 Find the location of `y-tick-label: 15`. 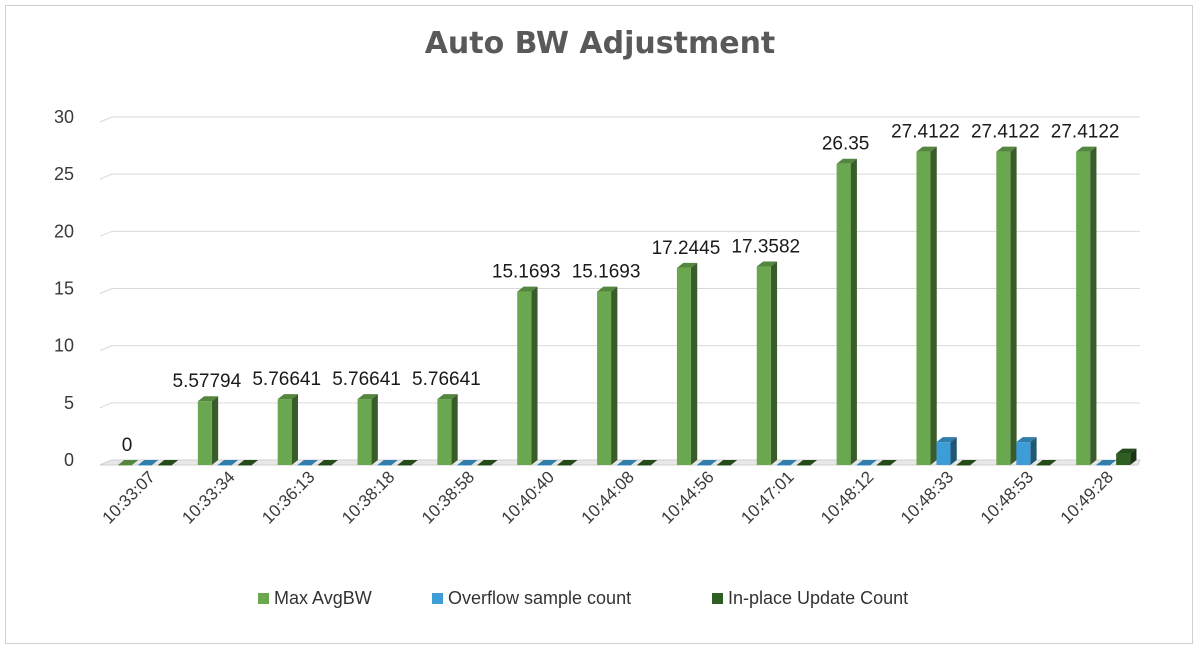

y-tick-label: 15 is located at coordinates (64, 289).